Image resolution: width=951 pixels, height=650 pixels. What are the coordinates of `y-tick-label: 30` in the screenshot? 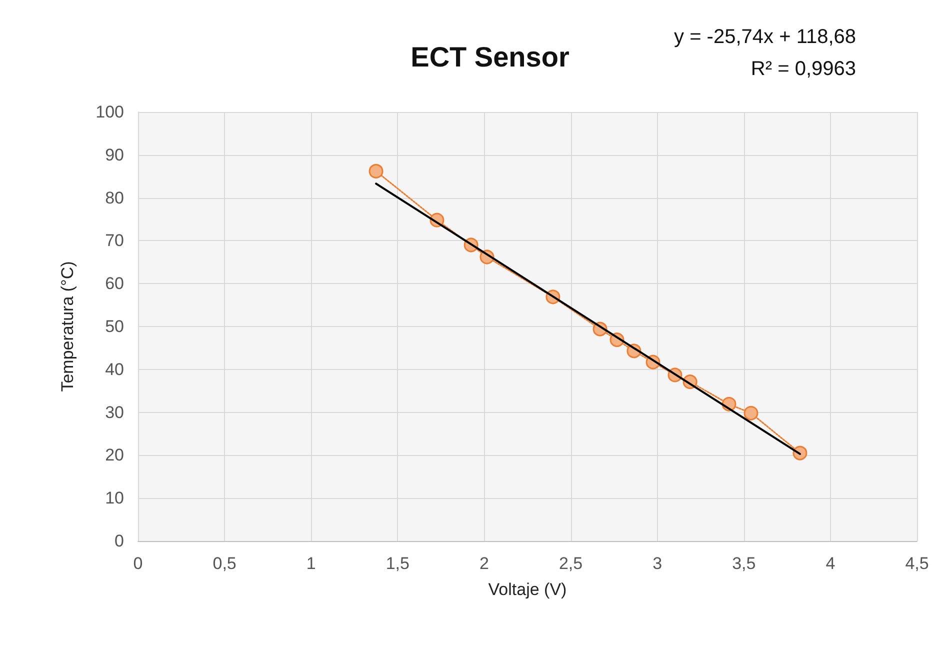 It's located at (114, 412).